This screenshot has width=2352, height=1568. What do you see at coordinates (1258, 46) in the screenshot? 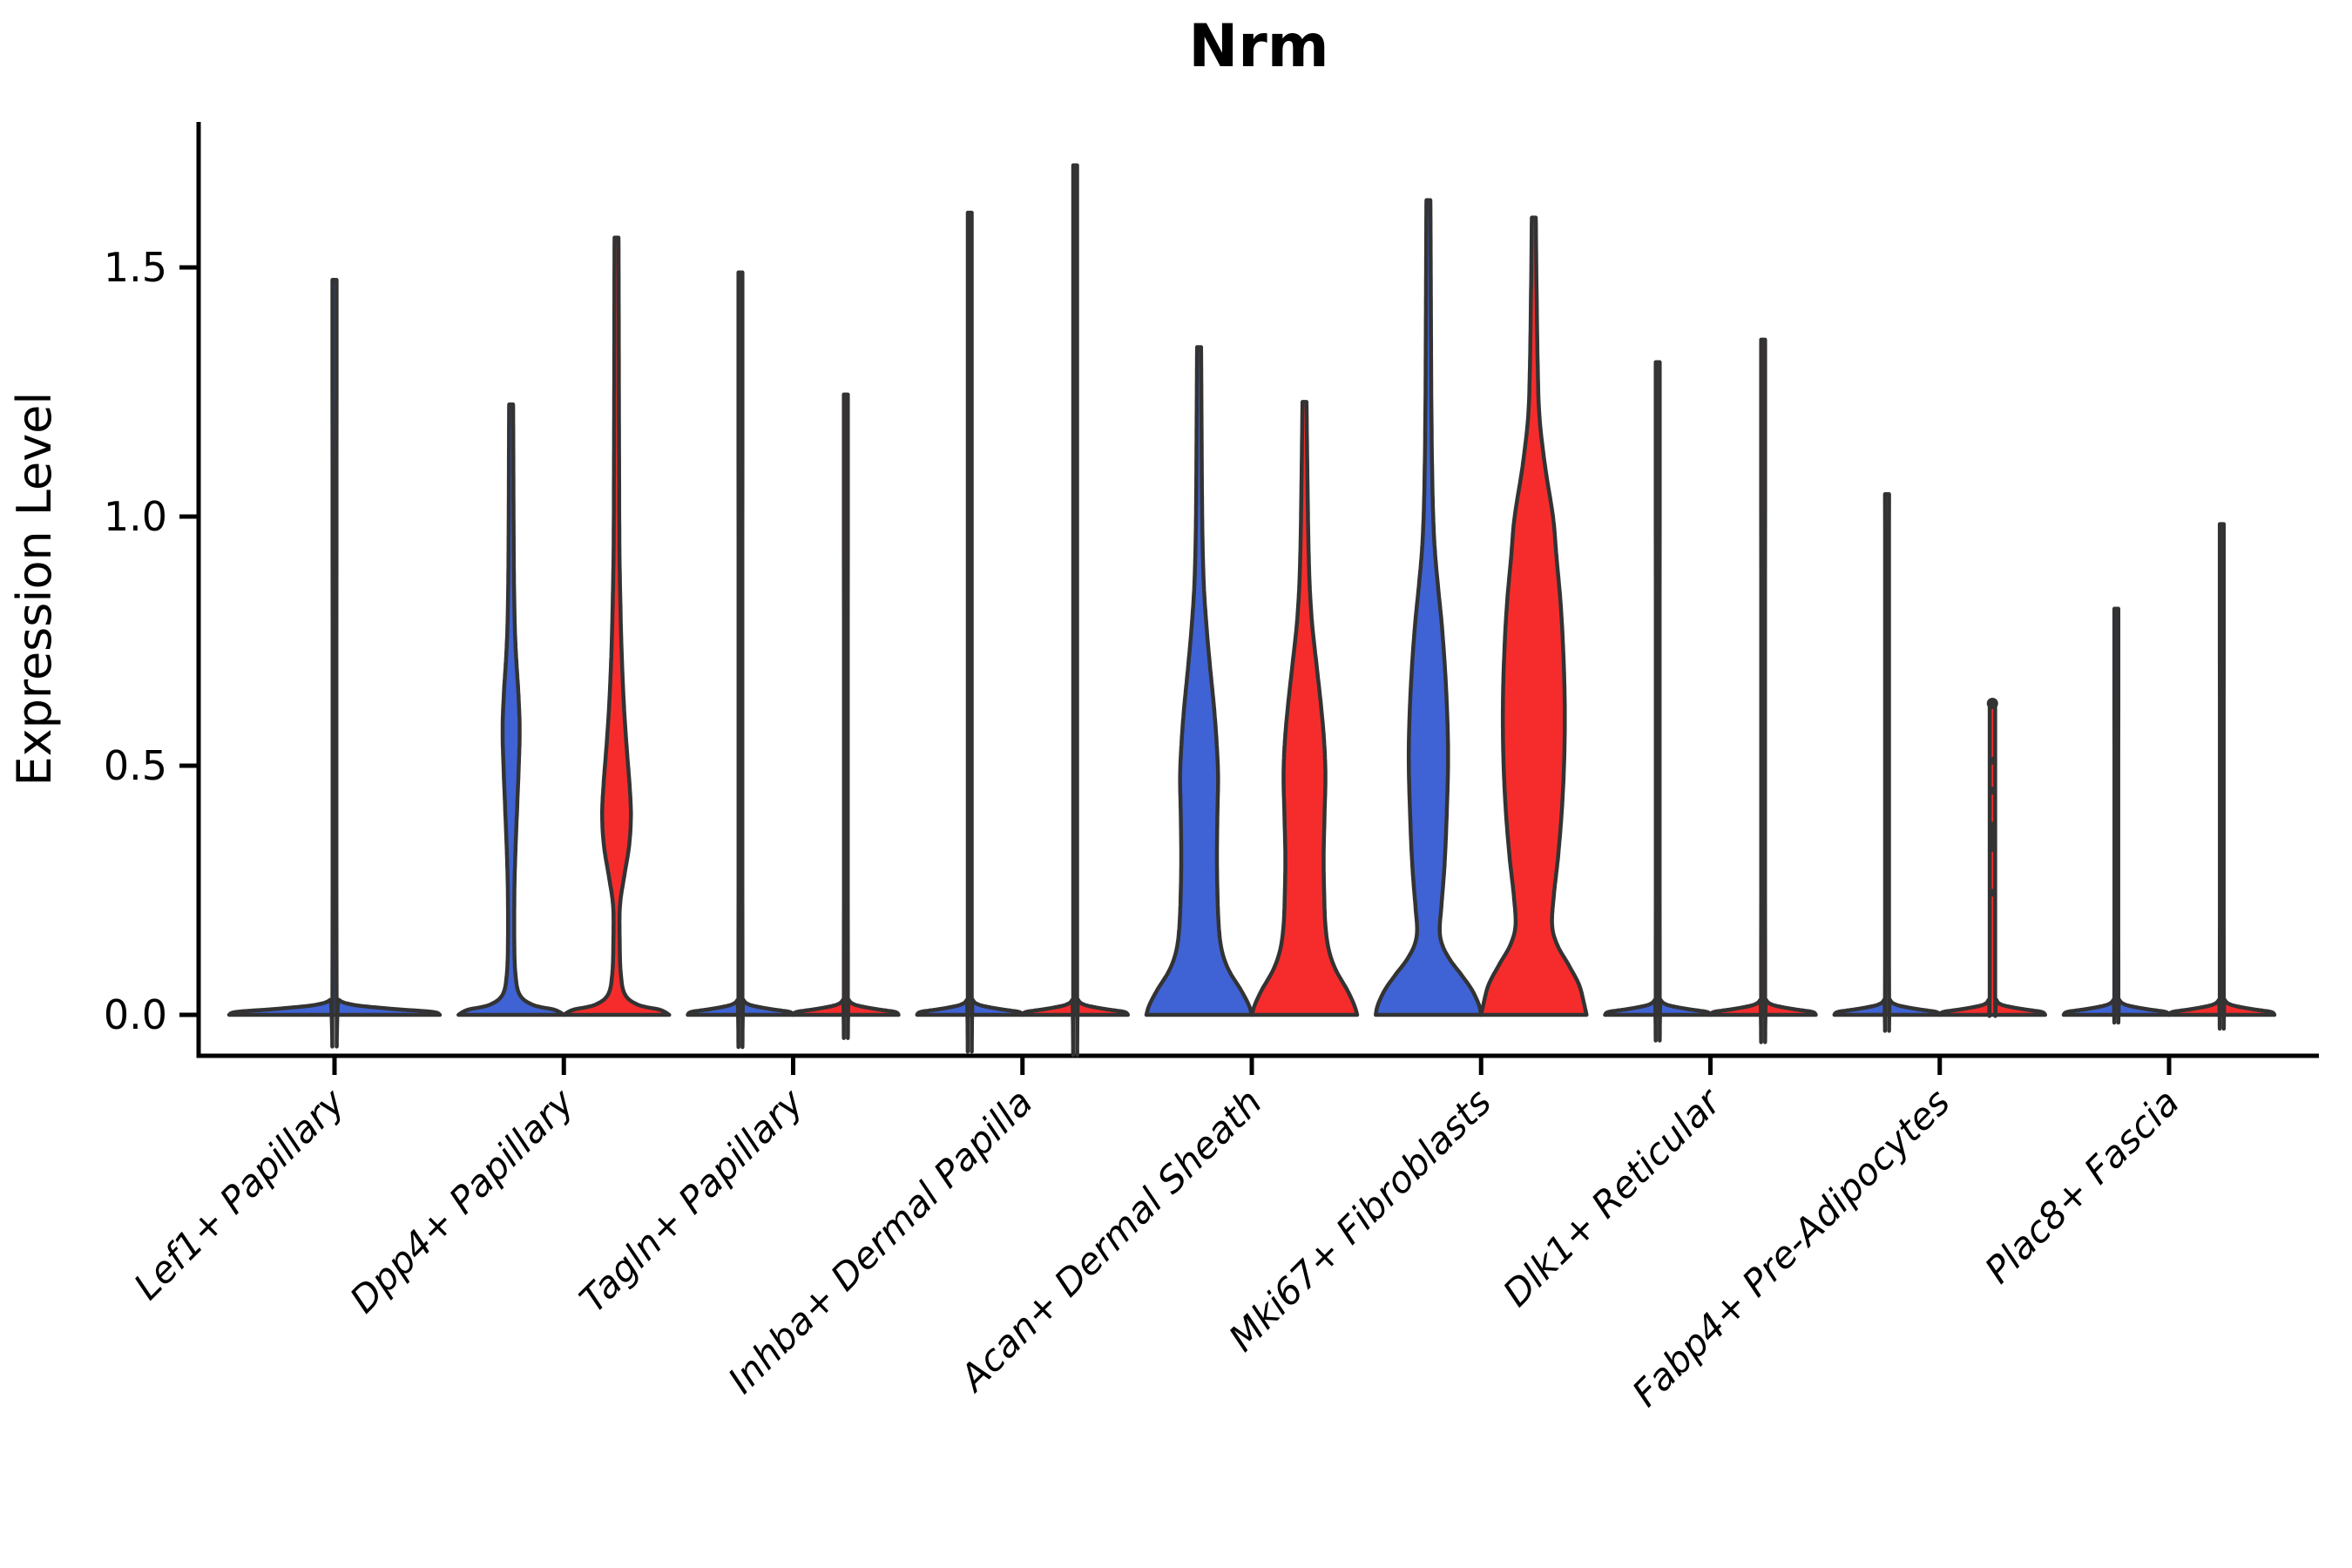
I see `chart-title: Nrm` at bounding box center [1258, 46].